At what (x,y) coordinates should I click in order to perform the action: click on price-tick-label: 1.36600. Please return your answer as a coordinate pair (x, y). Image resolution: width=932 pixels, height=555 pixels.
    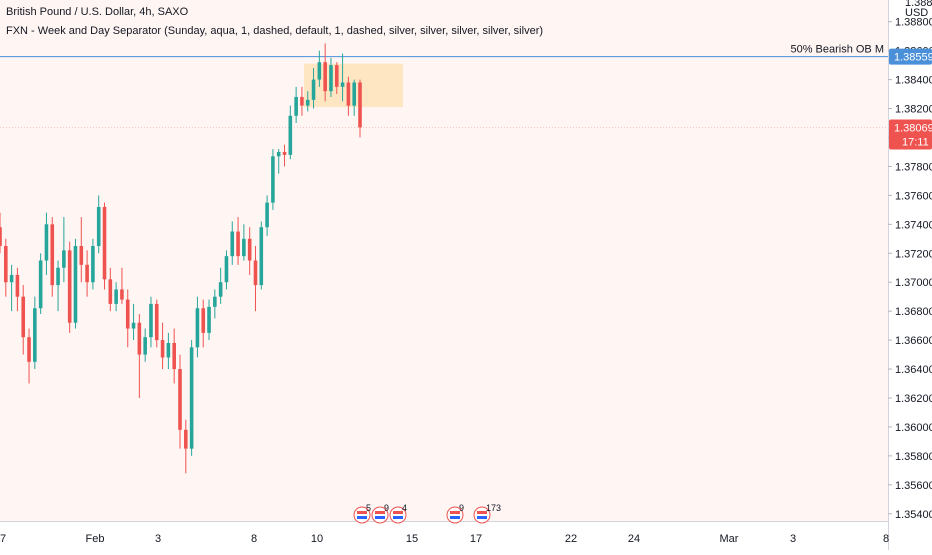
    Looking at the image, I should click on (913, 341).